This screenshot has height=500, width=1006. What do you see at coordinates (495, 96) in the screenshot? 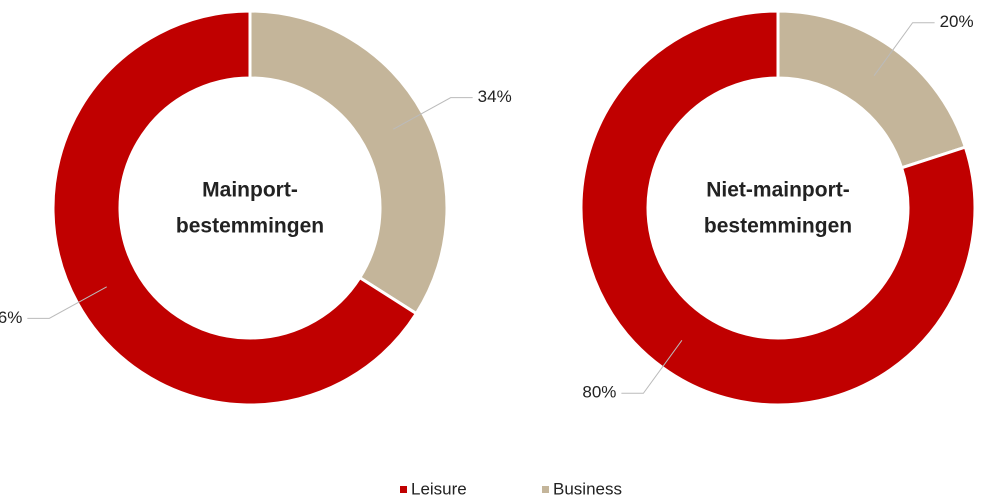
I see `data-label: 34%` at bounding box center [495, 96].